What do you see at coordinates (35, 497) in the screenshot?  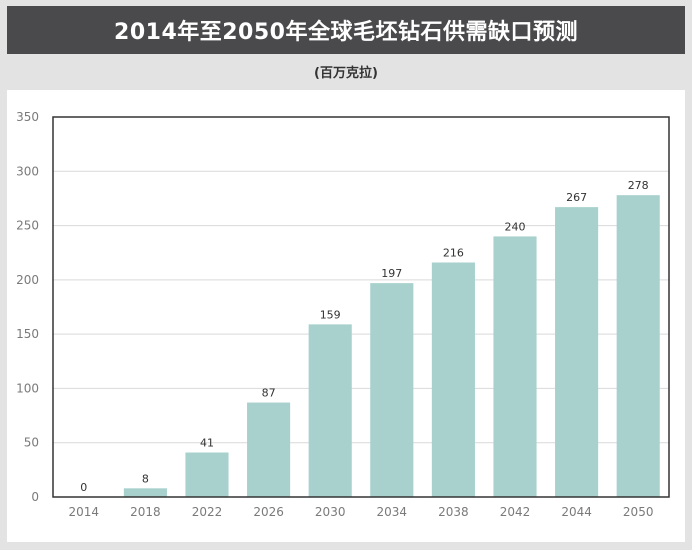 I see `y-tick-label: 0` at bounding box center [35, 497].